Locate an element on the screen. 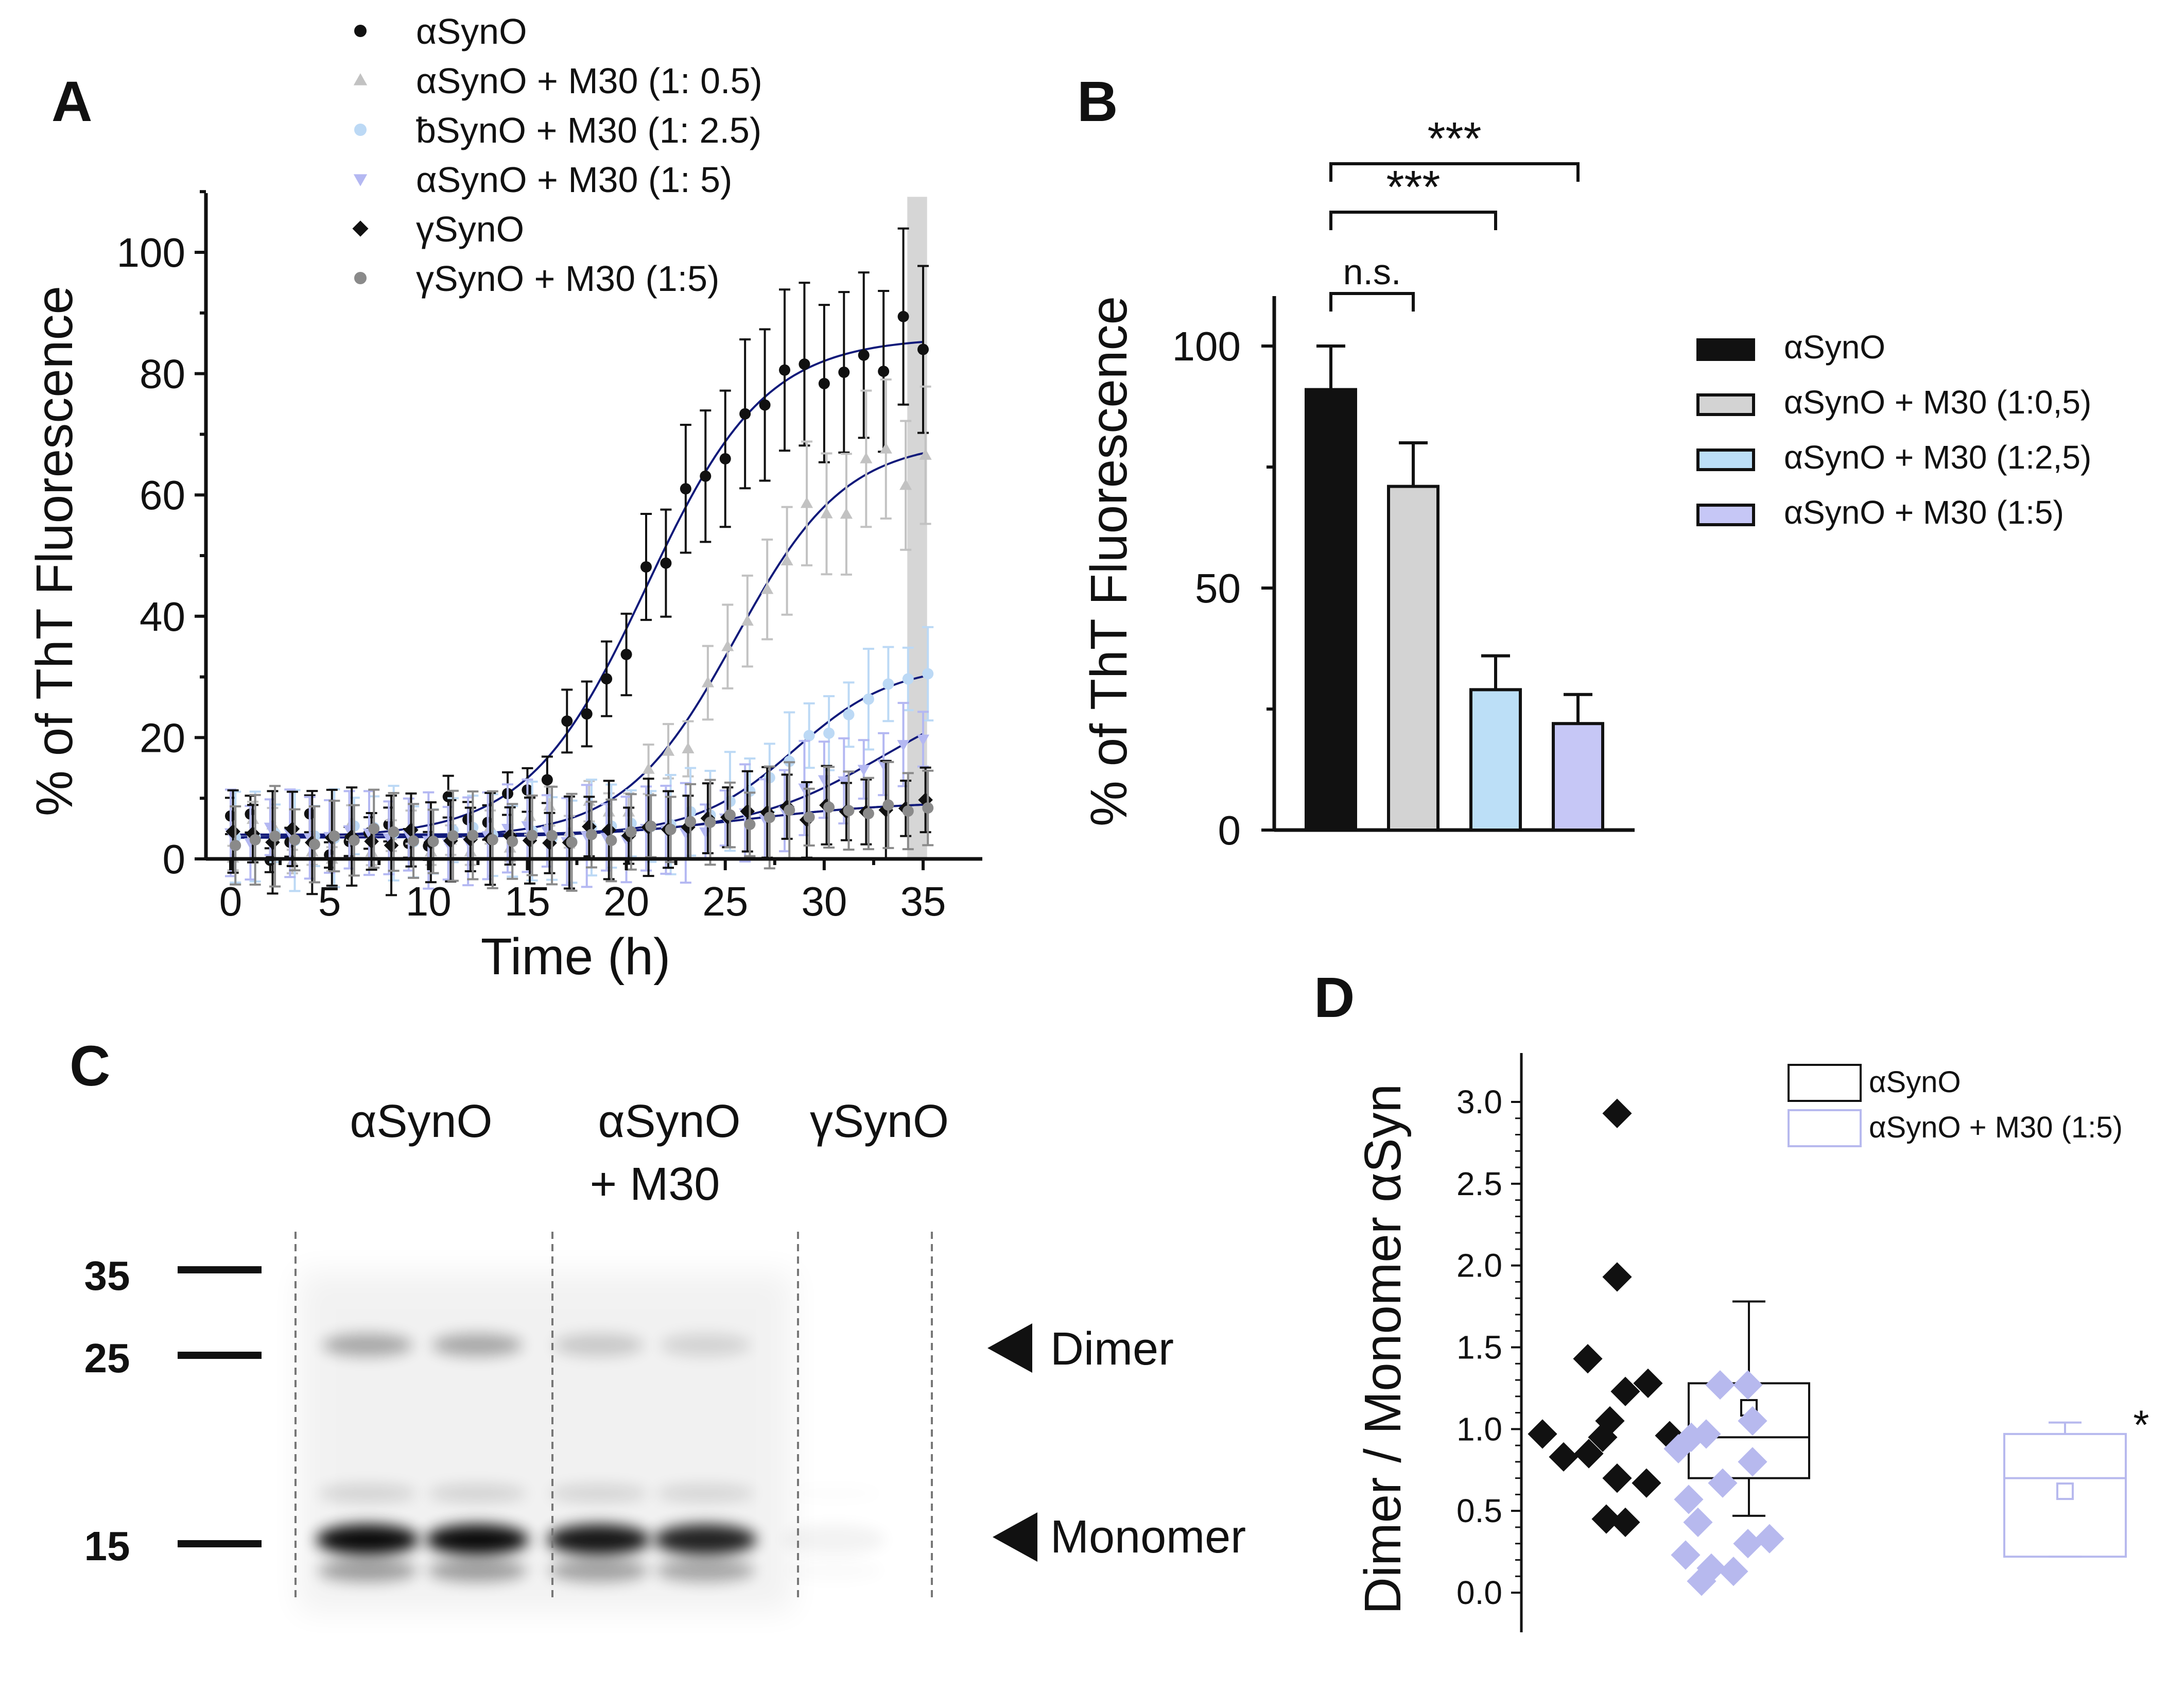 This screenshot has width=2168, height=1708. panel-c-label: C is located at coordinates (90, 1066).